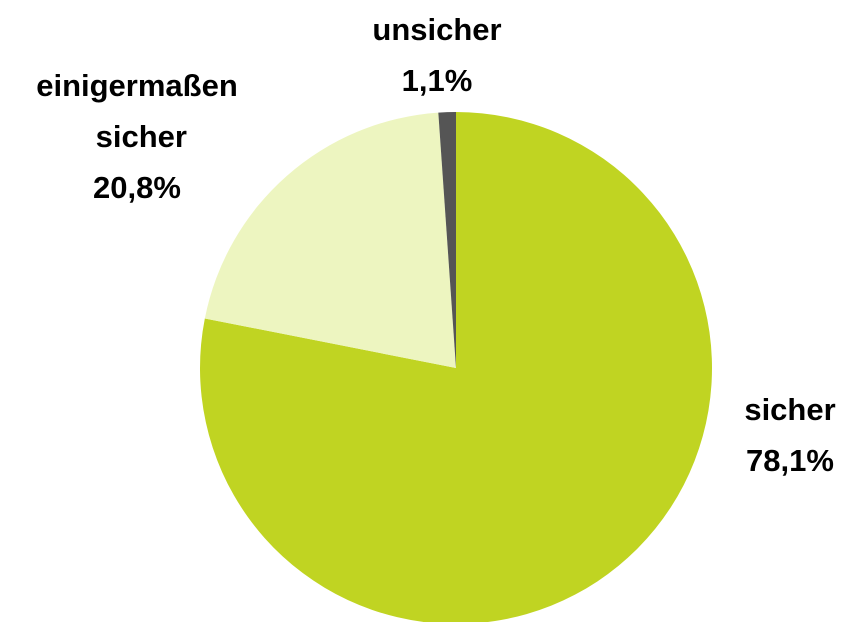  I want to click on value-label: 20,8%, so click(137, 187).